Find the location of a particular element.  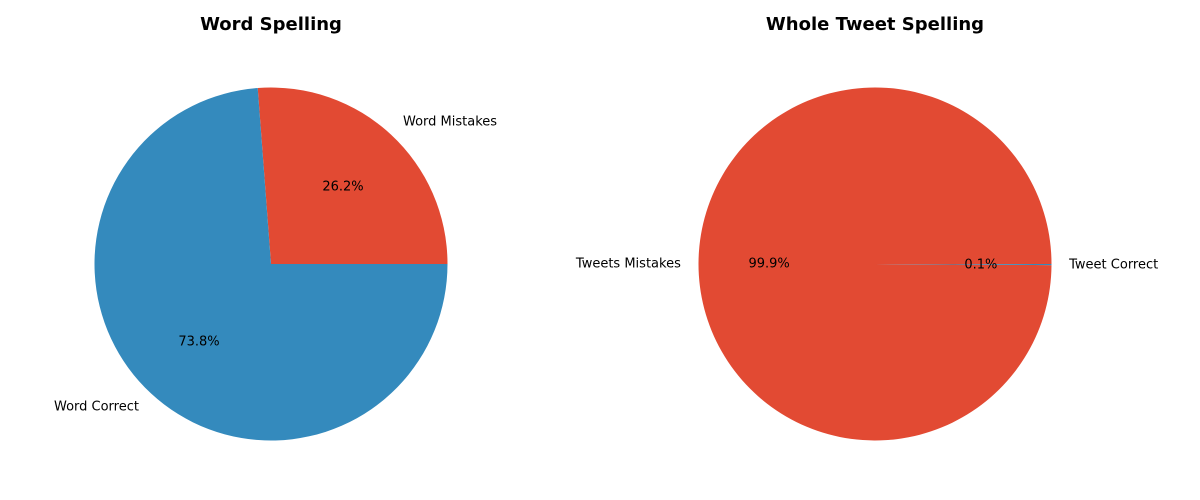

slice-label-word-correct: Word Correct is located at coordinates (96, 406).